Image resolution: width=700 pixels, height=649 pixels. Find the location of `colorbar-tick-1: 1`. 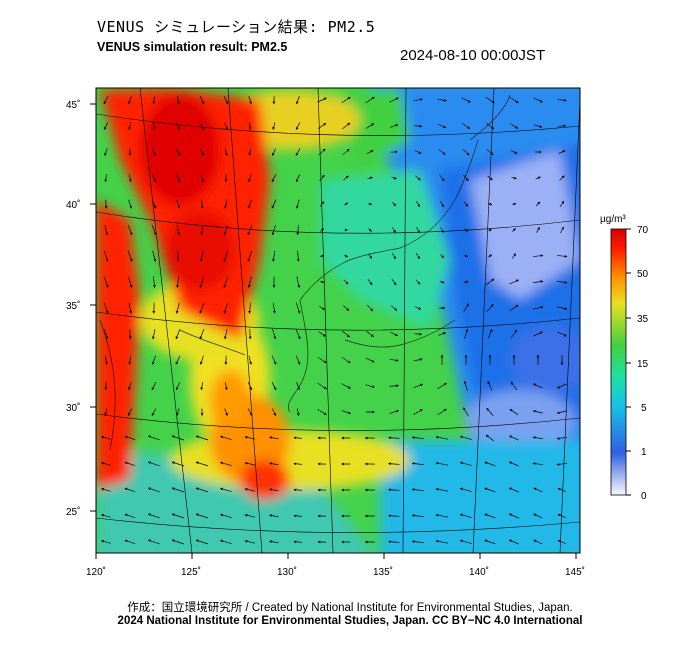

colorbar-tick-1: 1 is located at coordinates (644, 452).